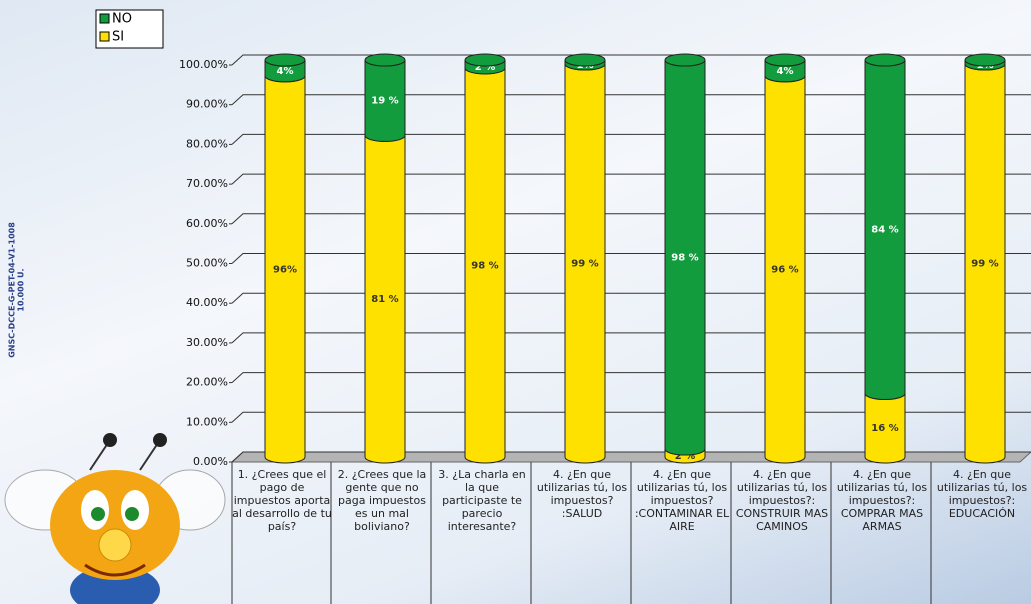  What do you see at coordinates (115, 518) in the screenshot?
I see `mascot` at bounding box center [115, 518].